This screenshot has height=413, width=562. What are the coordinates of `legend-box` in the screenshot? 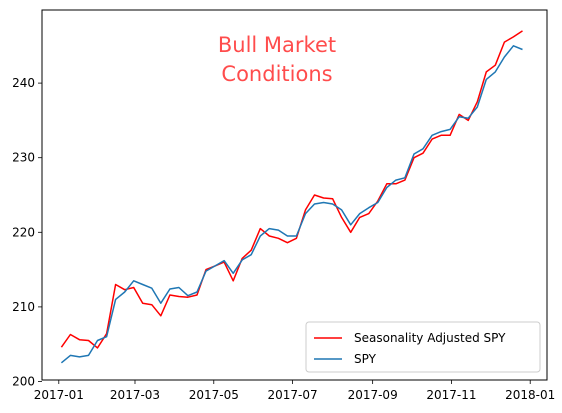 It's located at (423, 347).